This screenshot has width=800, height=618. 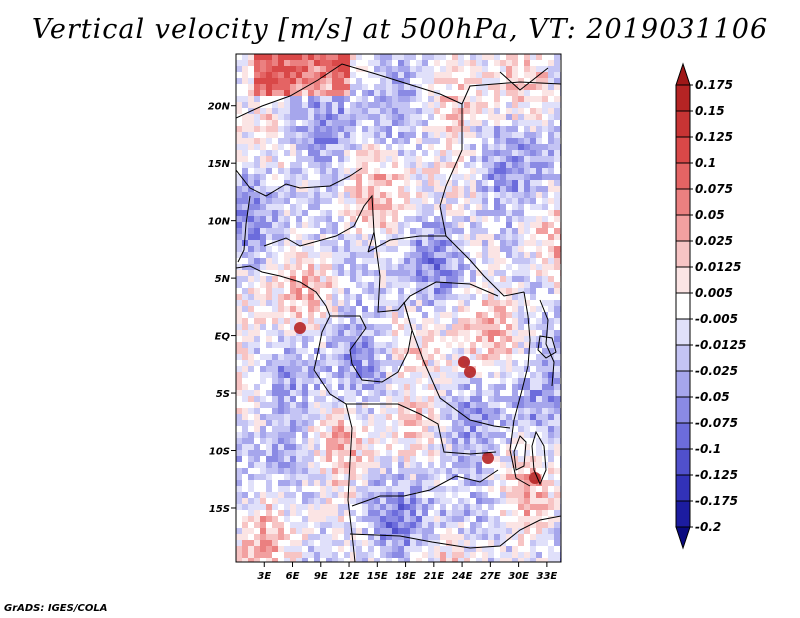 What do you see at coordinates (219, 452) in the screenshot?
I see `lat-label: 10S` at bounding box center [219, 452].